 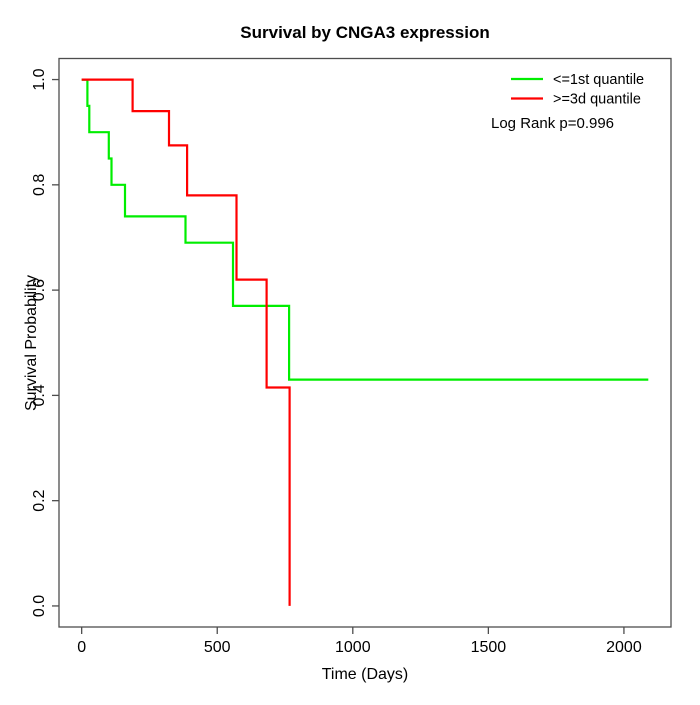 I want to click on x-axis: 0 500 1000 1500 2000, so click(x=359, y=641).